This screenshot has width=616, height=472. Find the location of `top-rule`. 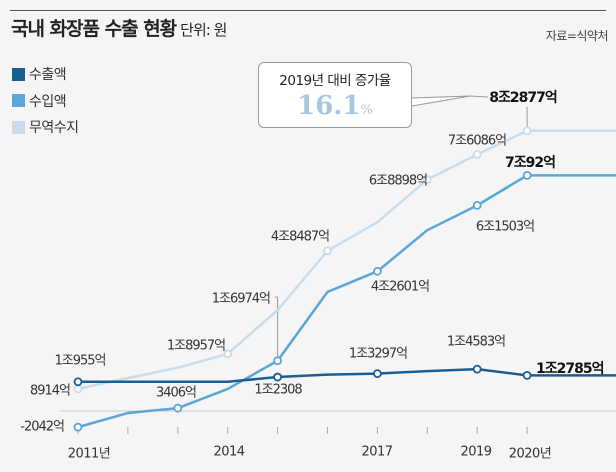

top-rule is located at coordinates (308, 10).